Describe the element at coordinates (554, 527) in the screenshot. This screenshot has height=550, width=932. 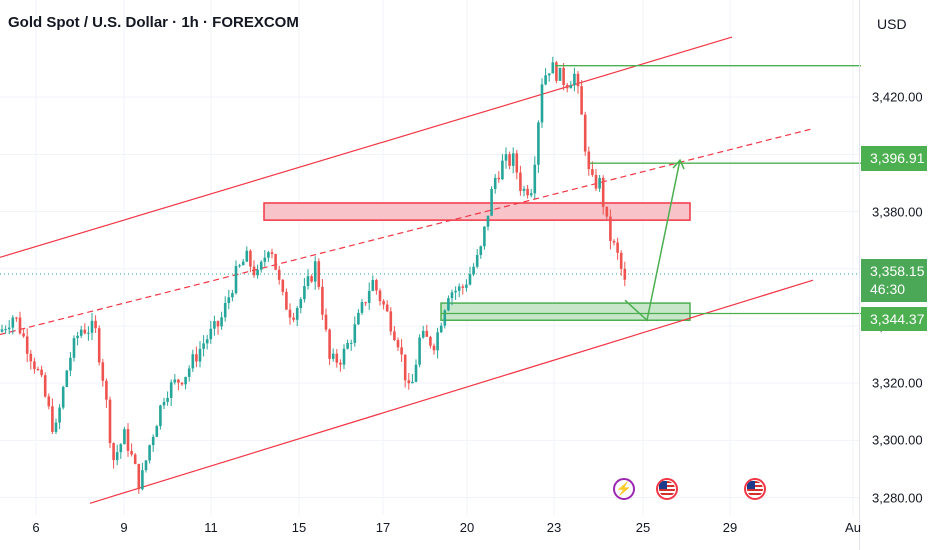
I see `time-tick-label: 23` at that location.